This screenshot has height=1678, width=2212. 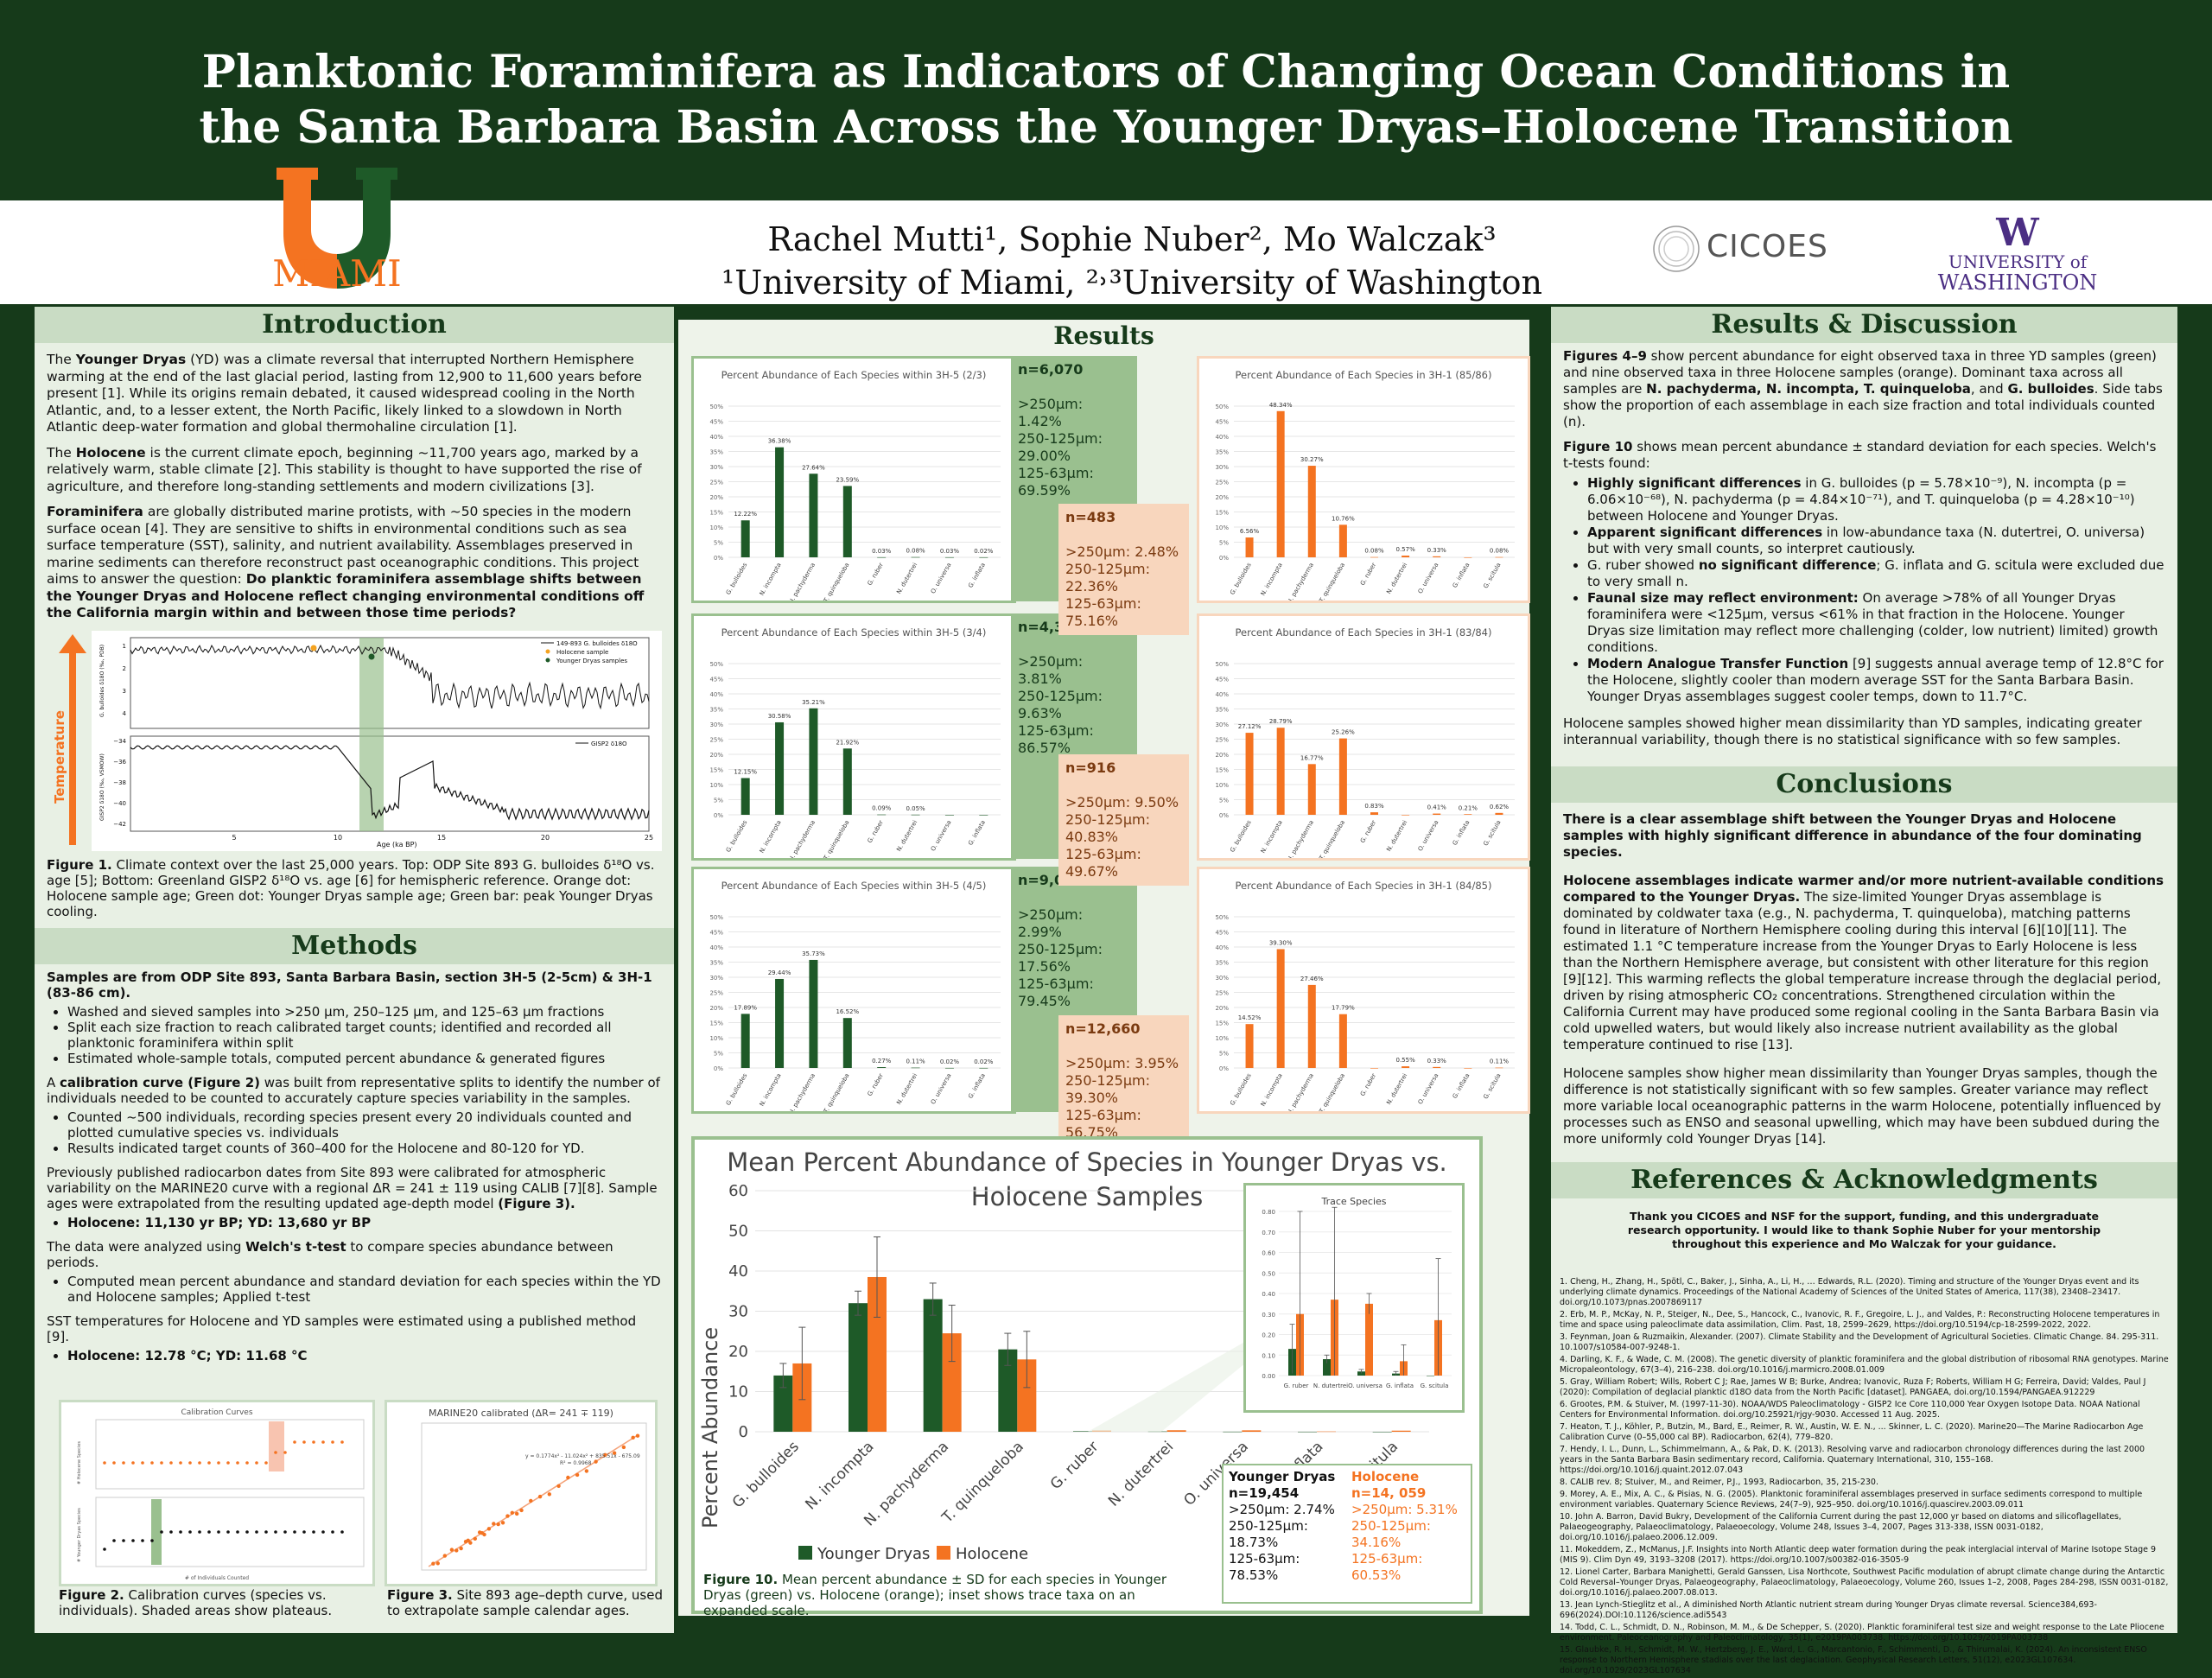 What do you see at coordinates (1222, 528) in the screenshot?
I see `y-tick-label: 10%` at bounding box center [1222, 528].